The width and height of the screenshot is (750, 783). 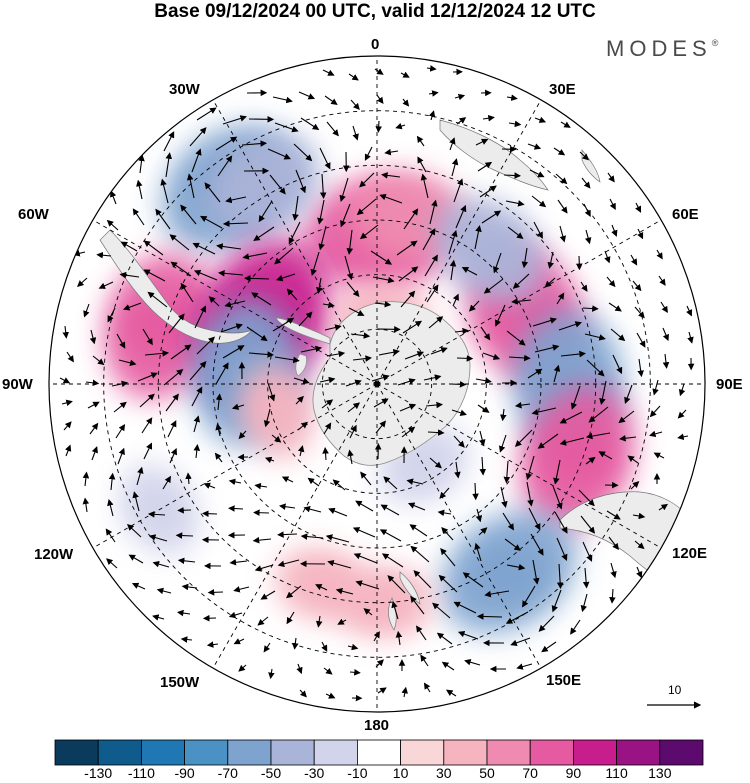 I want to click on colorbar-tick-label: -70, so click(x=227, y=773).